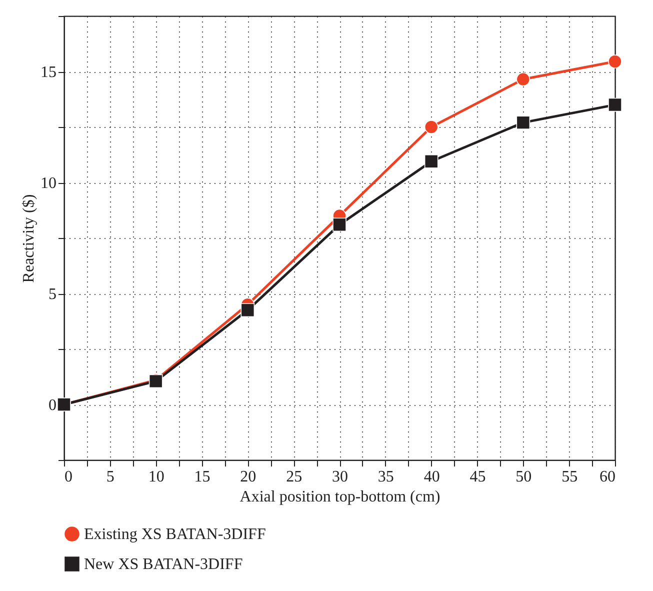 Image resolution: width=653 pixels, height=591 pixels. I want to click on x-axis-title: Axial position top-bottom (cm), so click(340, 497).